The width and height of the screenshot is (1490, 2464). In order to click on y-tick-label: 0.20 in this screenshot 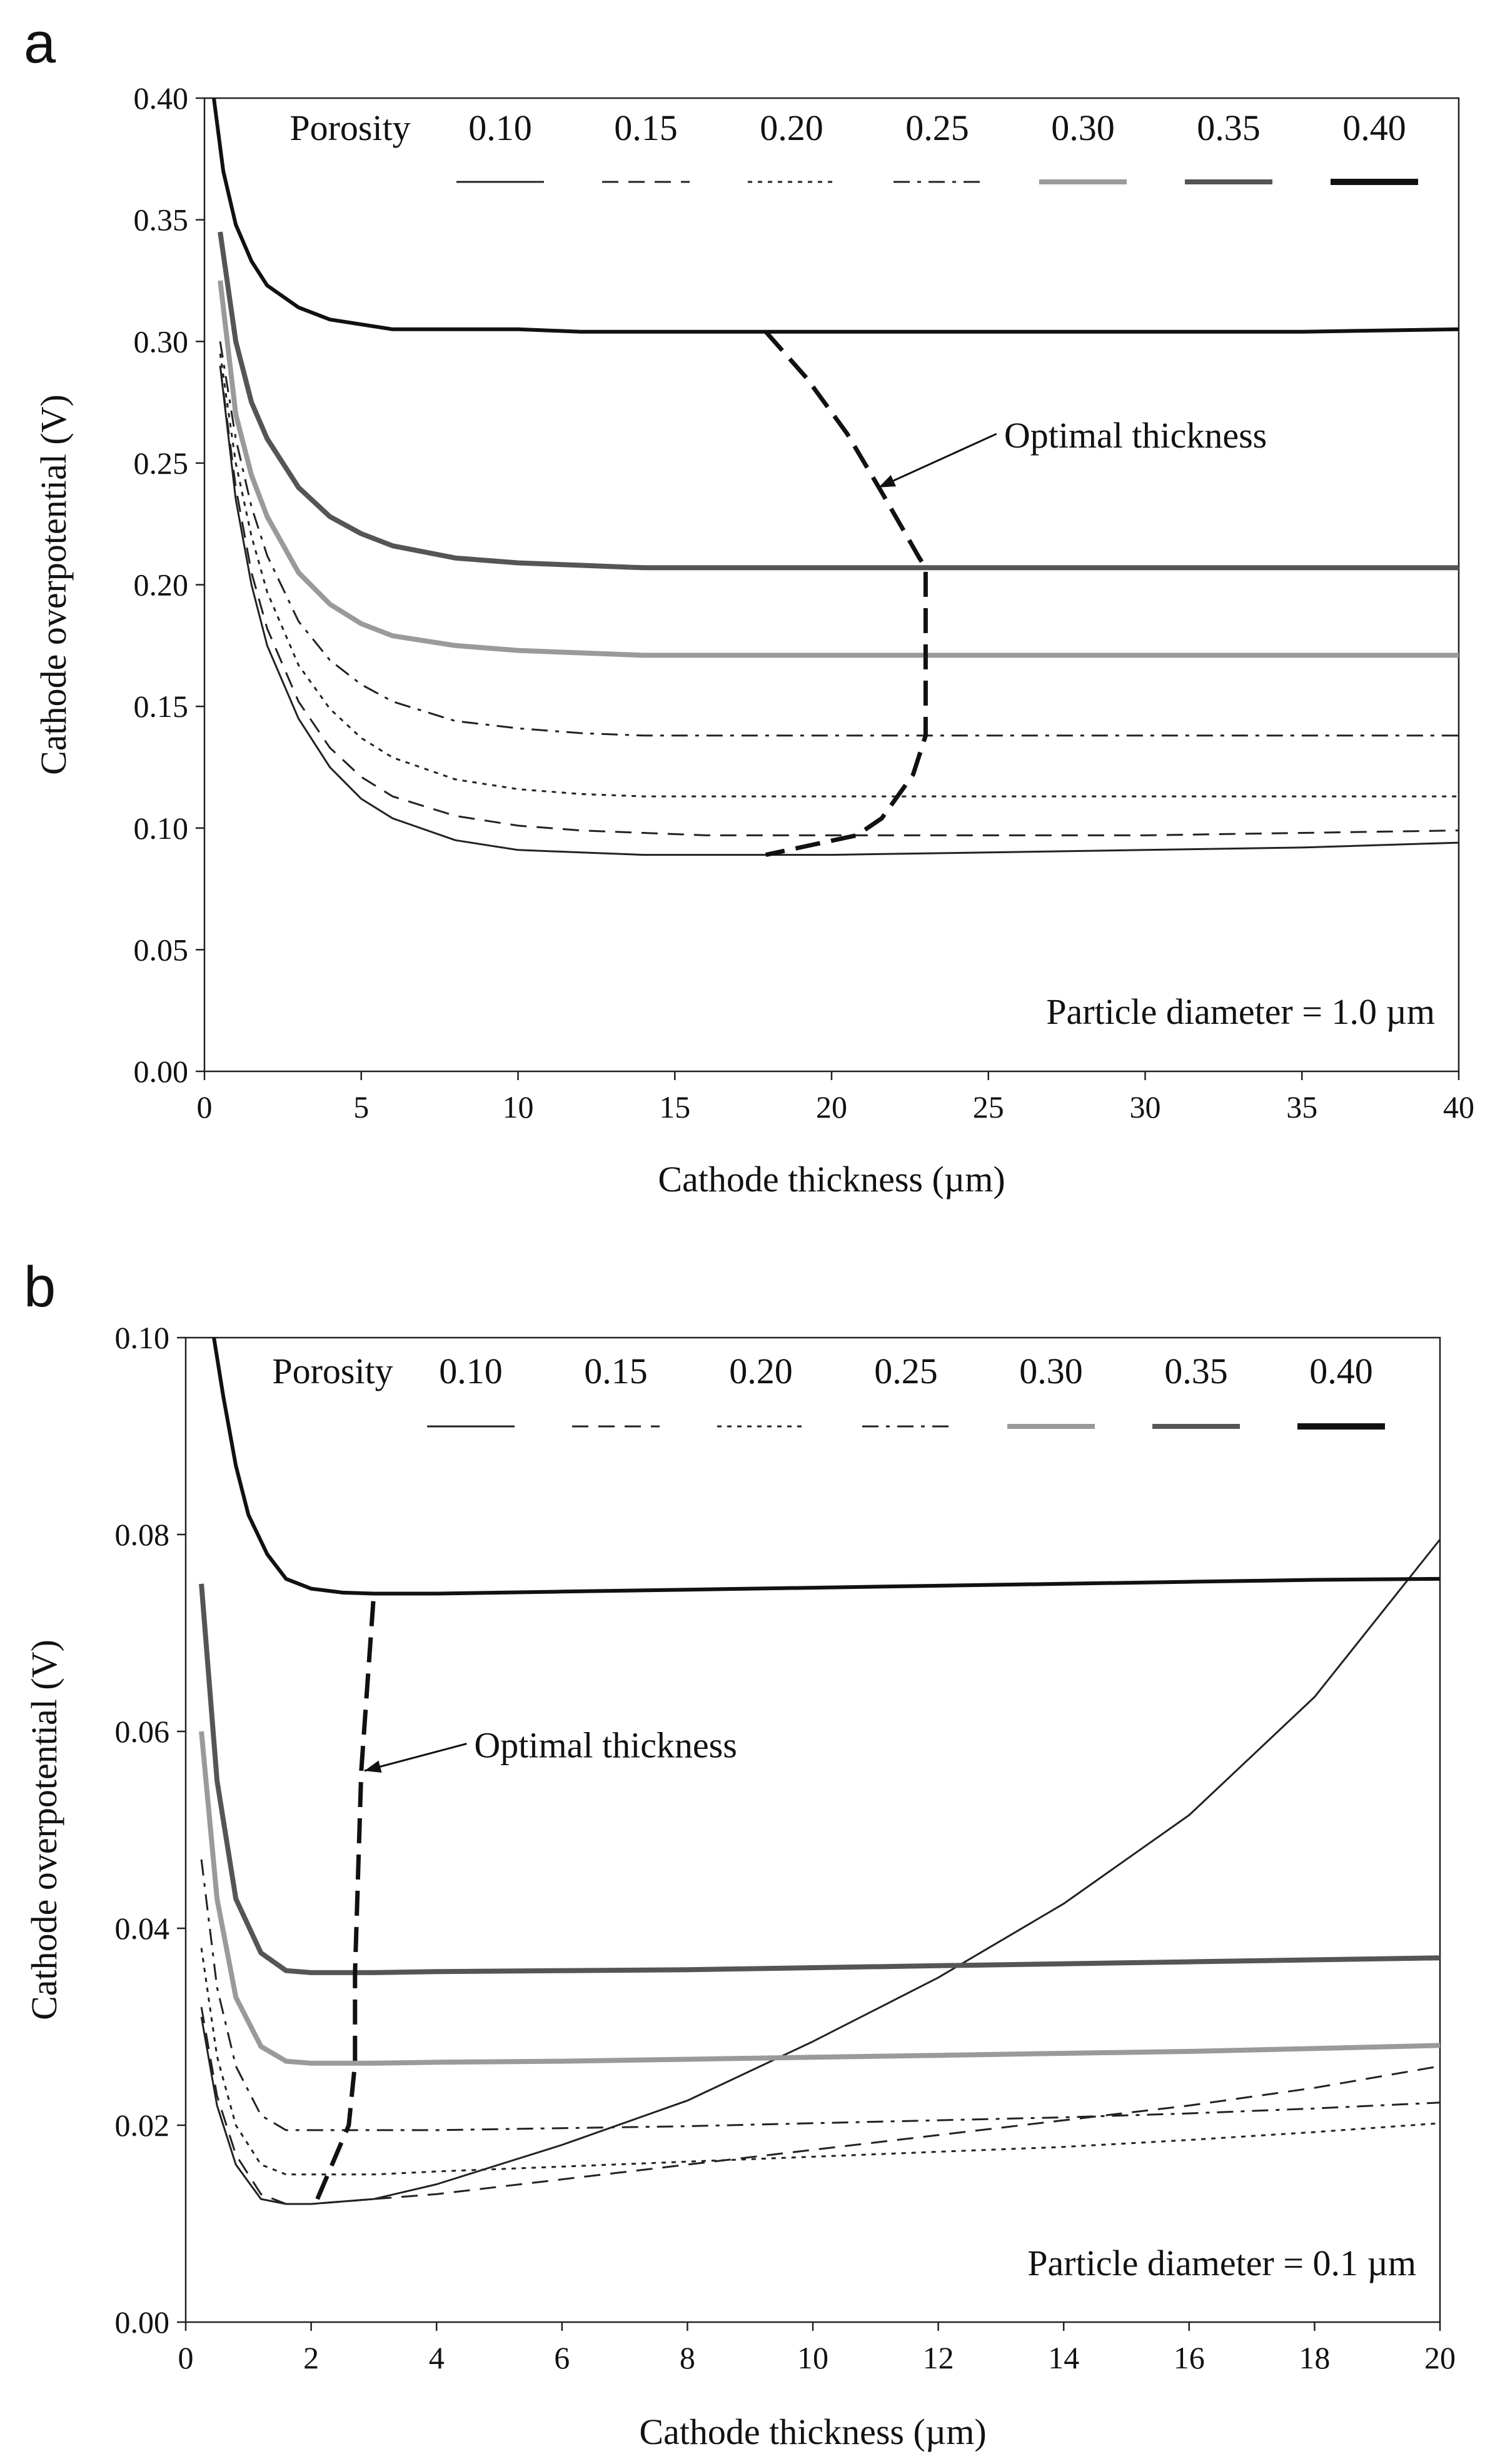, I will do `click(161, 585)`.